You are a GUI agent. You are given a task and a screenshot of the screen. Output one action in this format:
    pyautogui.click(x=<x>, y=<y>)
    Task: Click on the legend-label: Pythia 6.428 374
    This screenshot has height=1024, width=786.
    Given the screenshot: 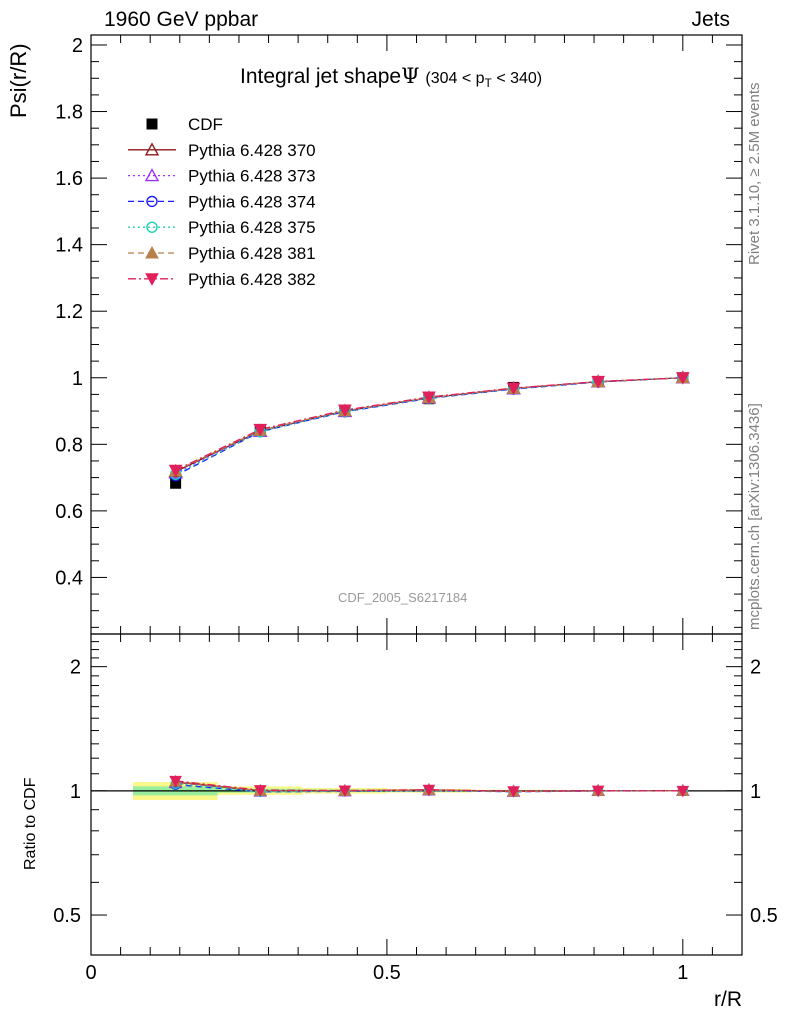 What is the action you would take?
    pyautogui.click(x=252, y=201)
    